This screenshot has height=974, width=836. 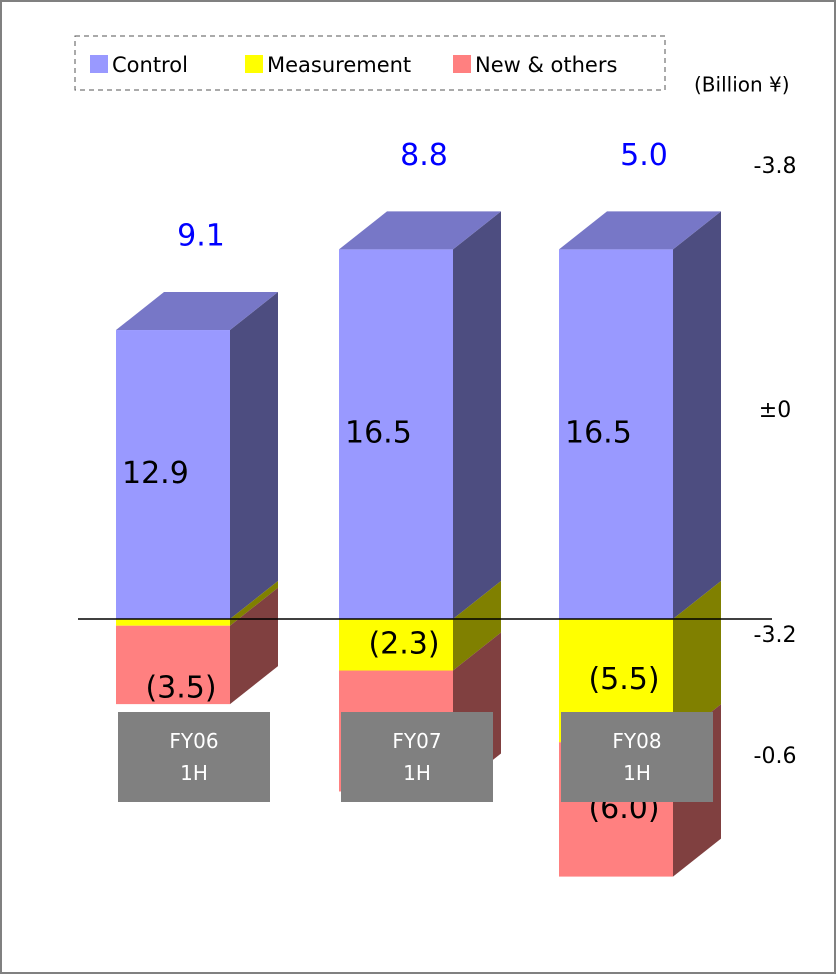 What do you see at coordinates (742, 85) in the screenshot?
I see `unit-label: (Billion ¥)` at bounding box center [742, 85].